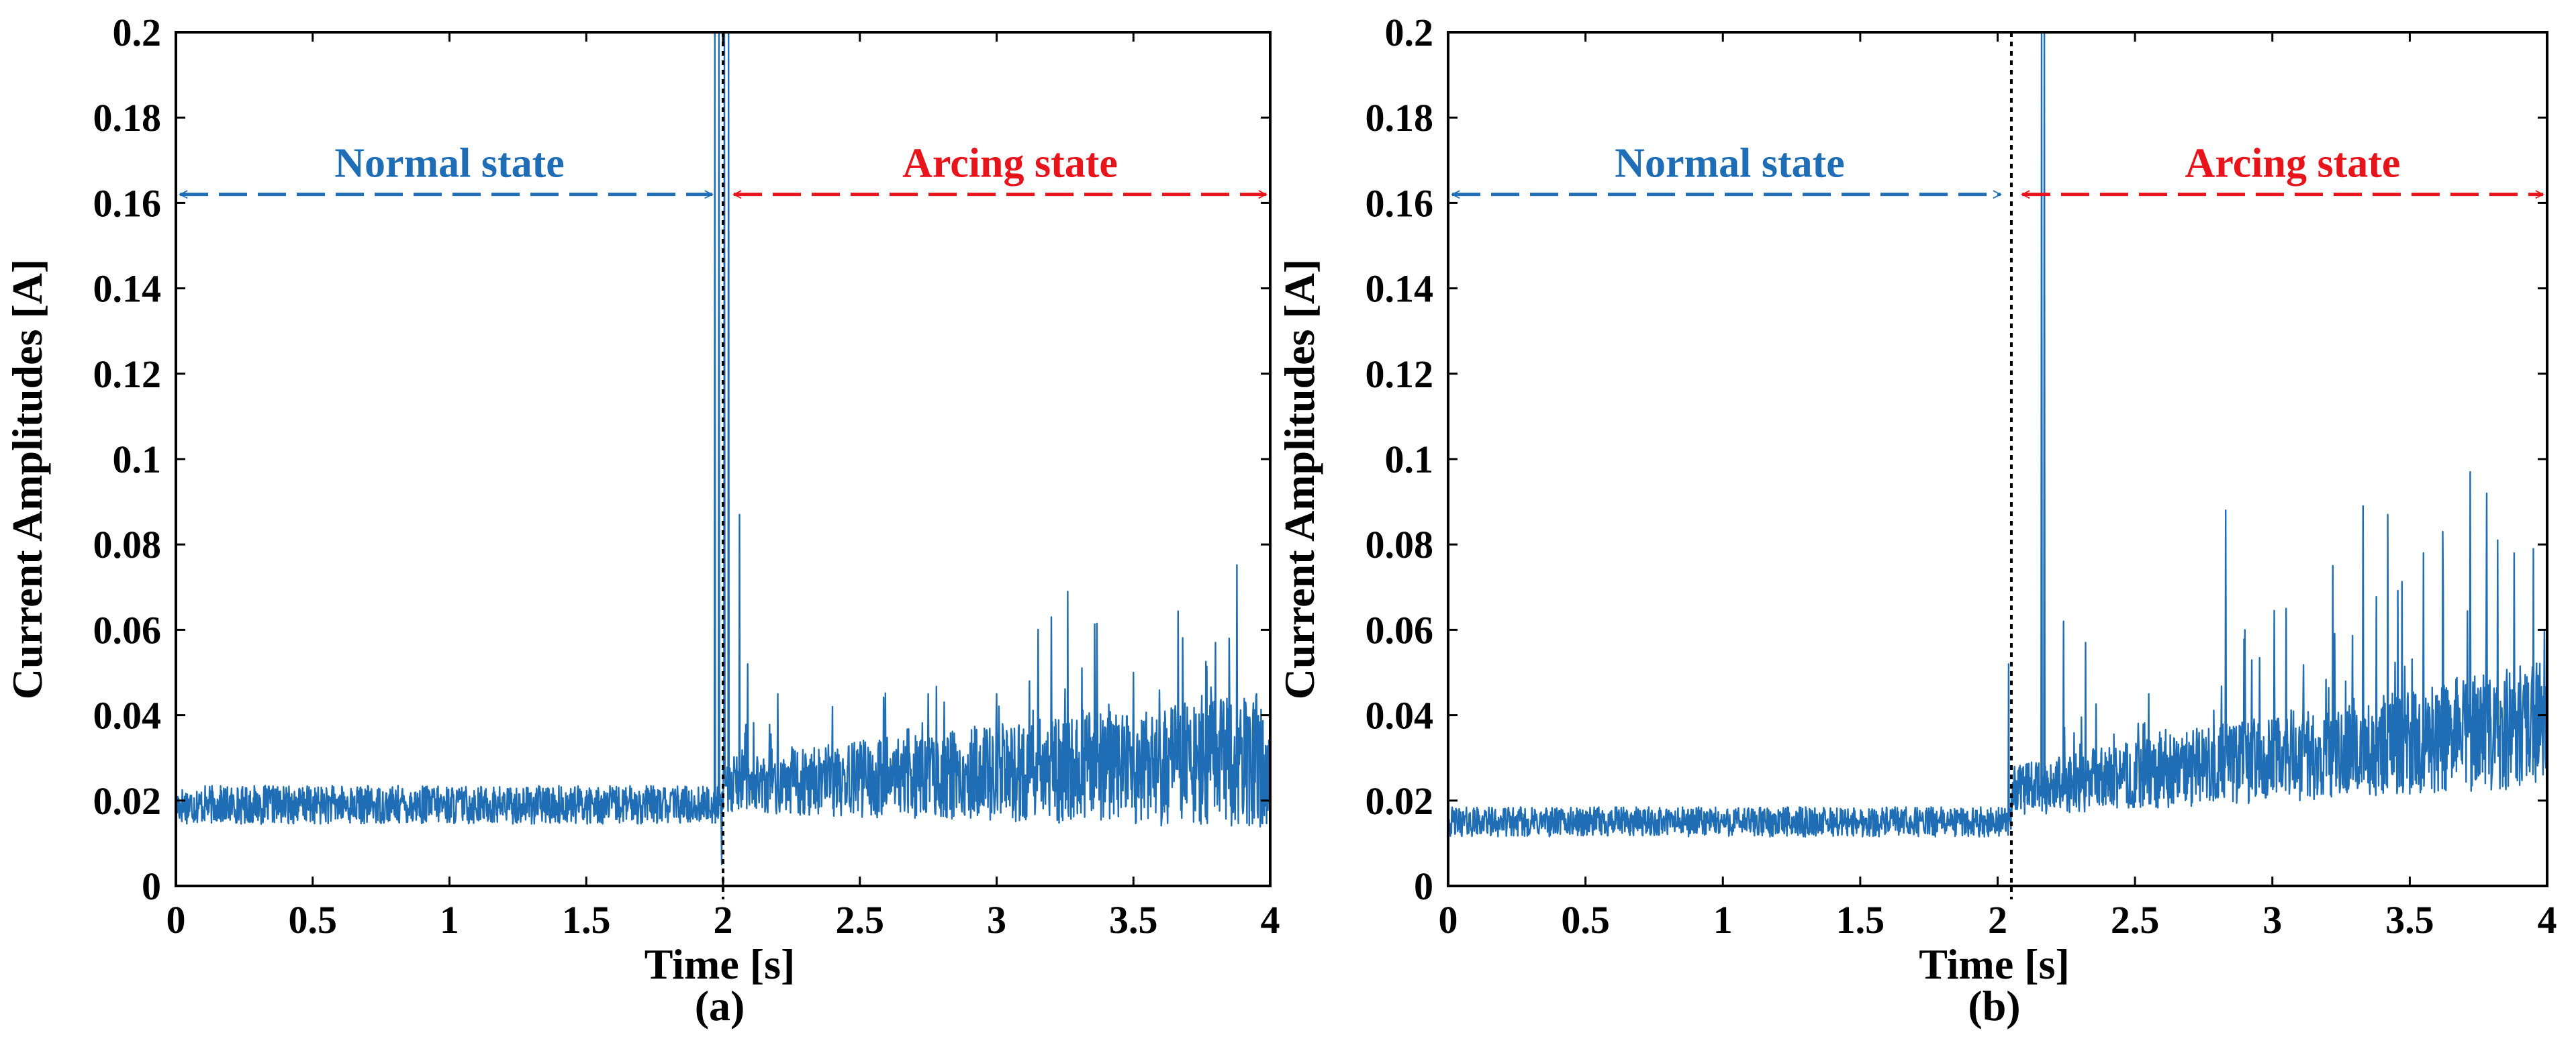 The height and width of the screenshot is (1041, 2576). Describe the element at coordinates (1994, 1006) in the screenshot. I see `panel-label-b: (b)` at that location.